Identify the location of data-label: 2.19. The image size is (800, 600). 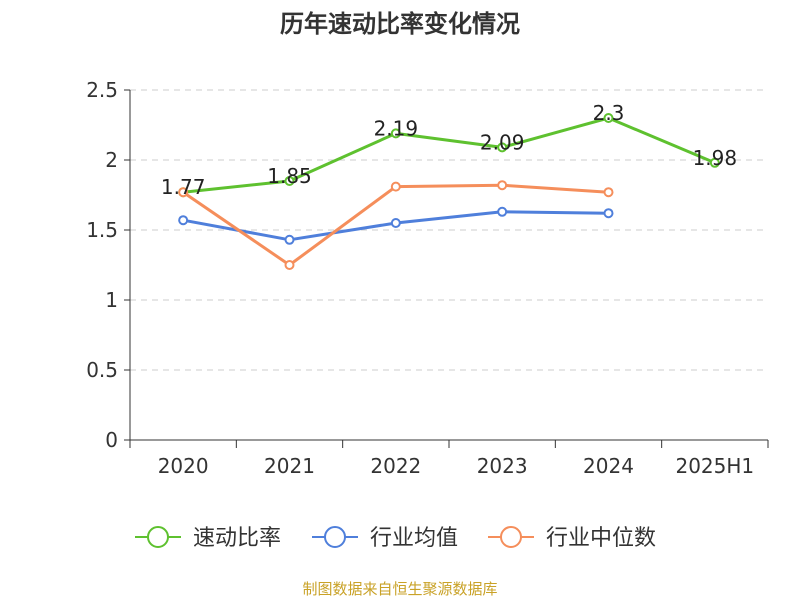
(396, 128).